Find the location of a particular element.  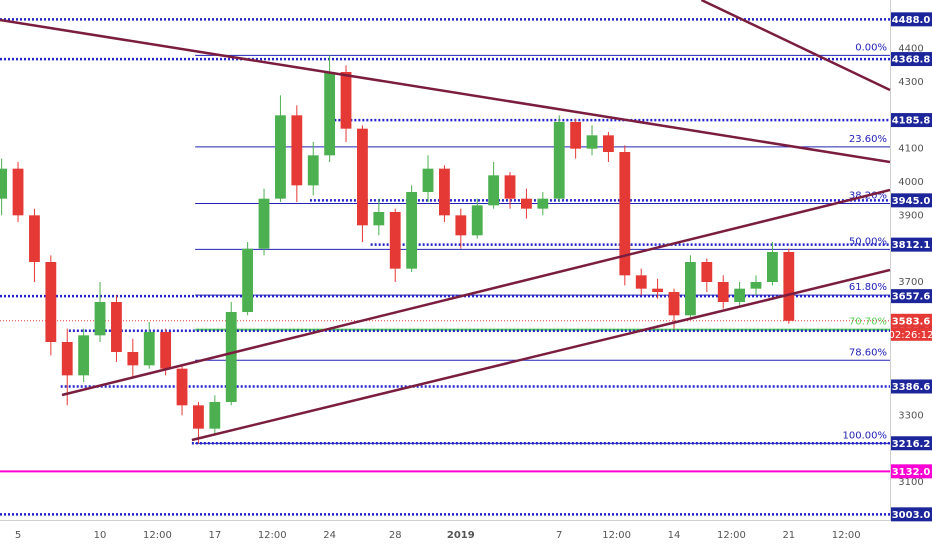

fib-label: 0.00% is located at coordinates (871, 47).